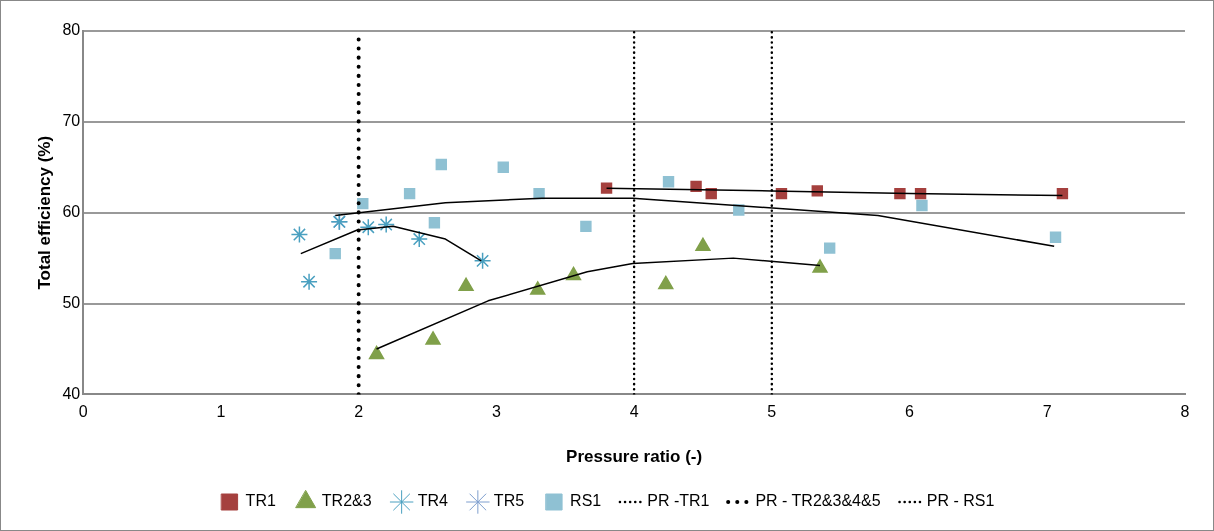 This screenshot has width=1214, height=531. I want to click on legend-label: TR2&3, so click(346, 501).